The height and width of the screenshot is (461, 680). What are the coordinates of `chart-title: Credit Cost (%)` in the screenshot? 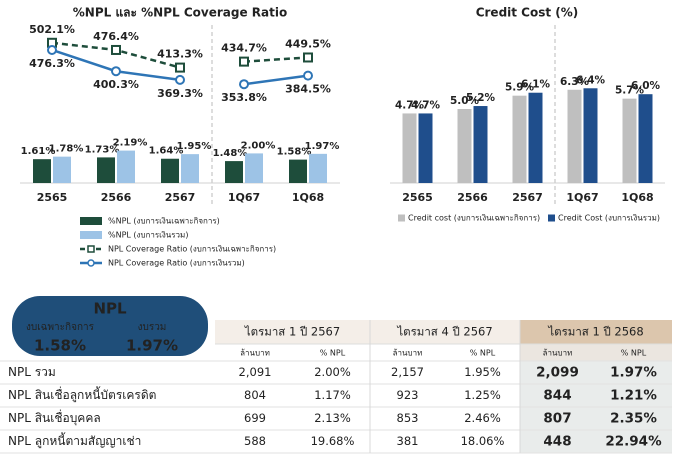 It's located at (527, 13).